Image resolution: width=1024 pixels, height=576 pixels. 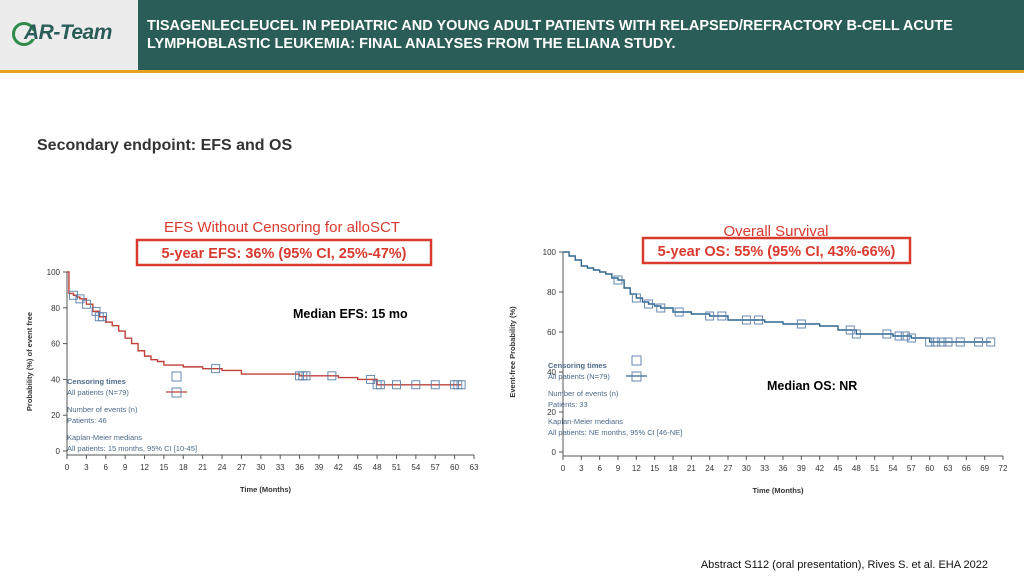 What do you see at coordinates (746, 468) in the screenshot?
I see `os-x-tick-label: 30` at bounding box center [746, 468].